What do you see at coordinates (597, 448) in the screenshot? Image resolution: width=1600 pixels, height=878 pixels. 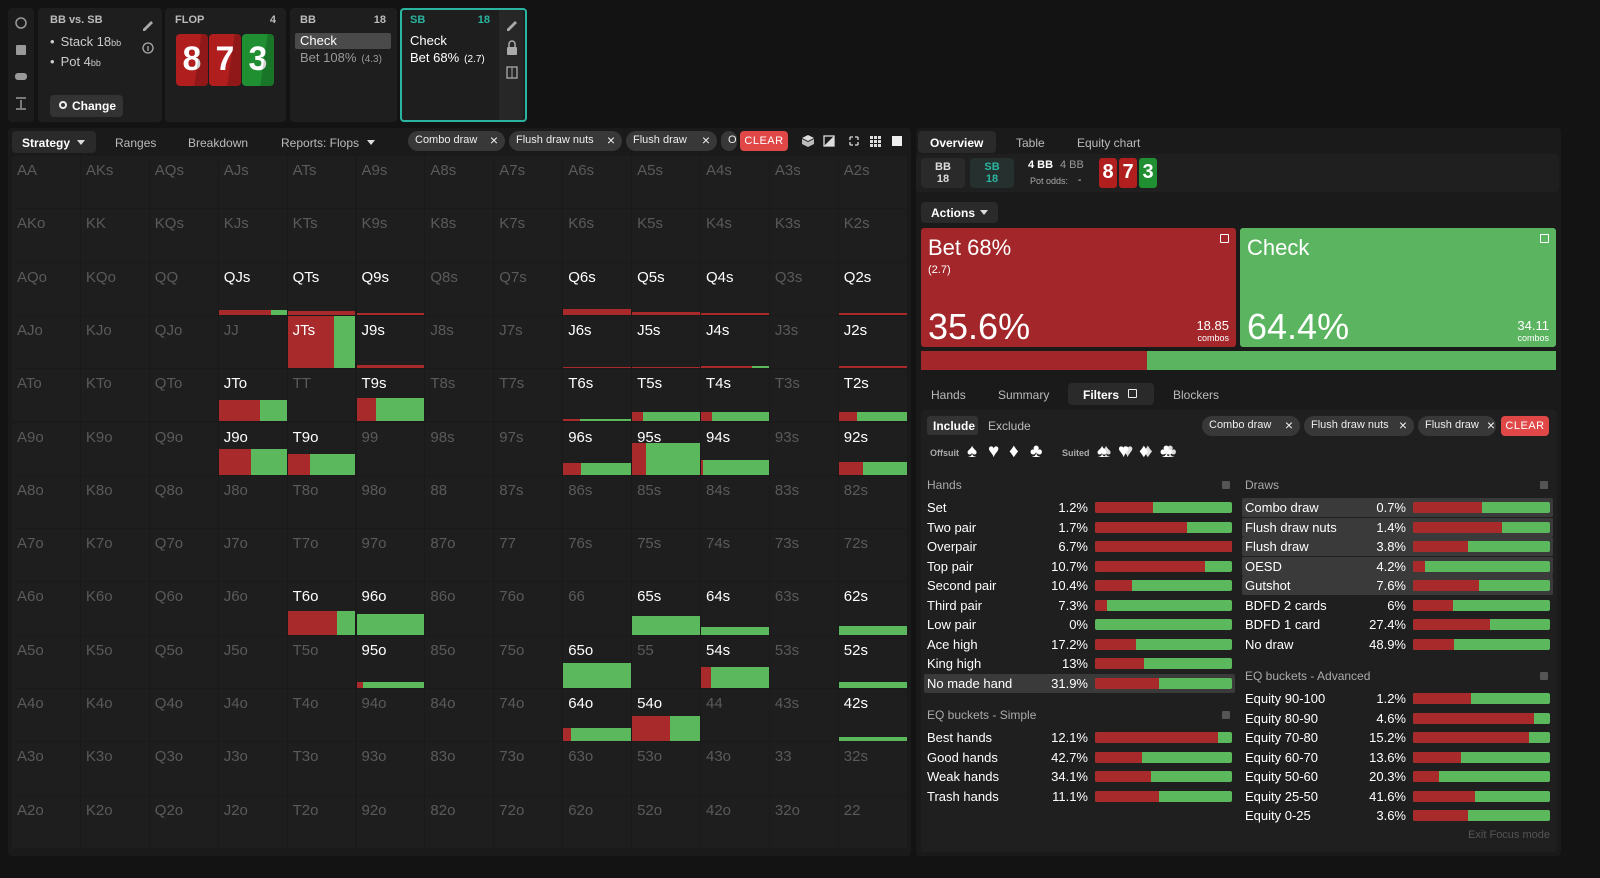 I see `range-cell: 96s` at bounding box center [597, 448].